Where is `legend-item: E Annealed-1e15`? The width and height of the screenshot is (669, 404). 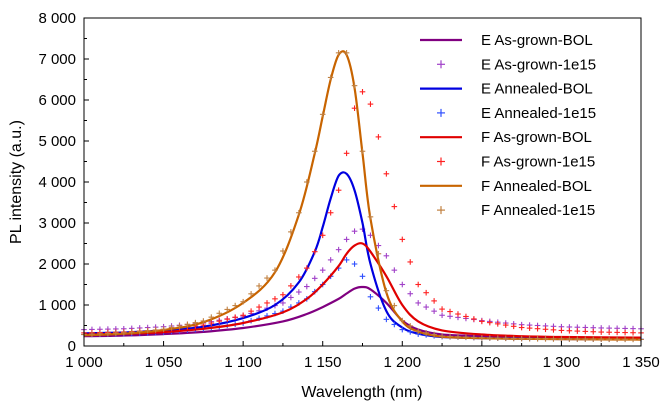
legend-item: E Annealed-1e15 is located at coordinates (516, 113).